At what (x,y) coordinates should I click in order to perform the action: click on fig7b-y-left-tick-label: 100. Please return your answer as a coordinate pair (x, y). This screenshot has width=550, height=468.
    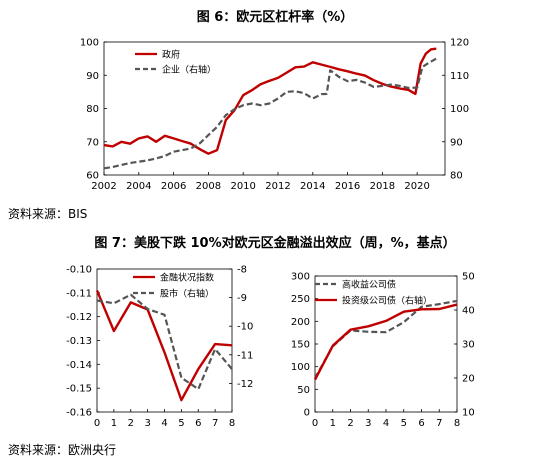
    Looking at the image, I should click on (300, 367).